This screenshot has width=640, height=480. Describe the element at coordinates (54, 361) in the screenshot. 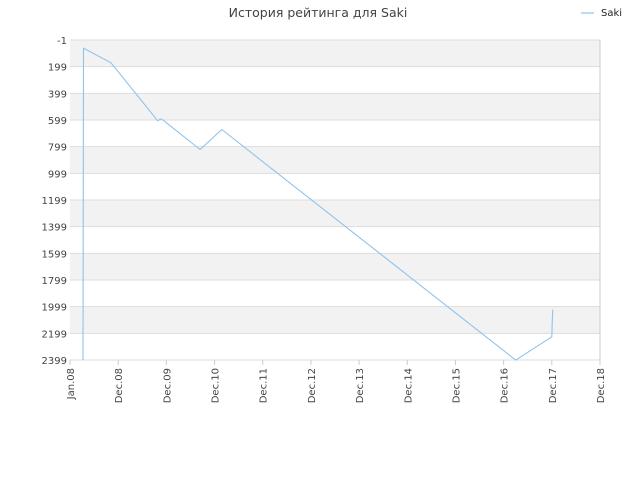

I see `y-tick-label: 2399` at that location.